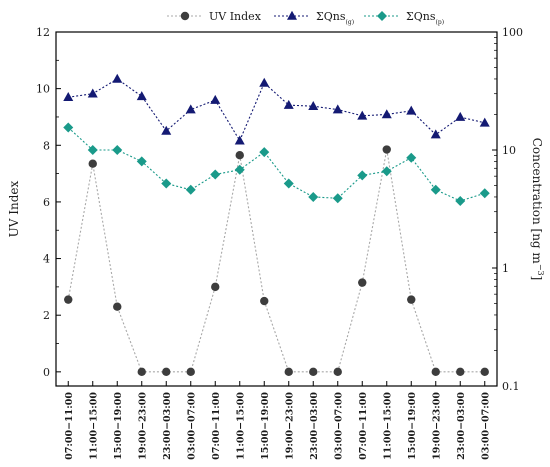  What do you see at coordinates (235, 16) in the screenshot?
I see `legend-label: UV Index` at bounding box center [235, 16].